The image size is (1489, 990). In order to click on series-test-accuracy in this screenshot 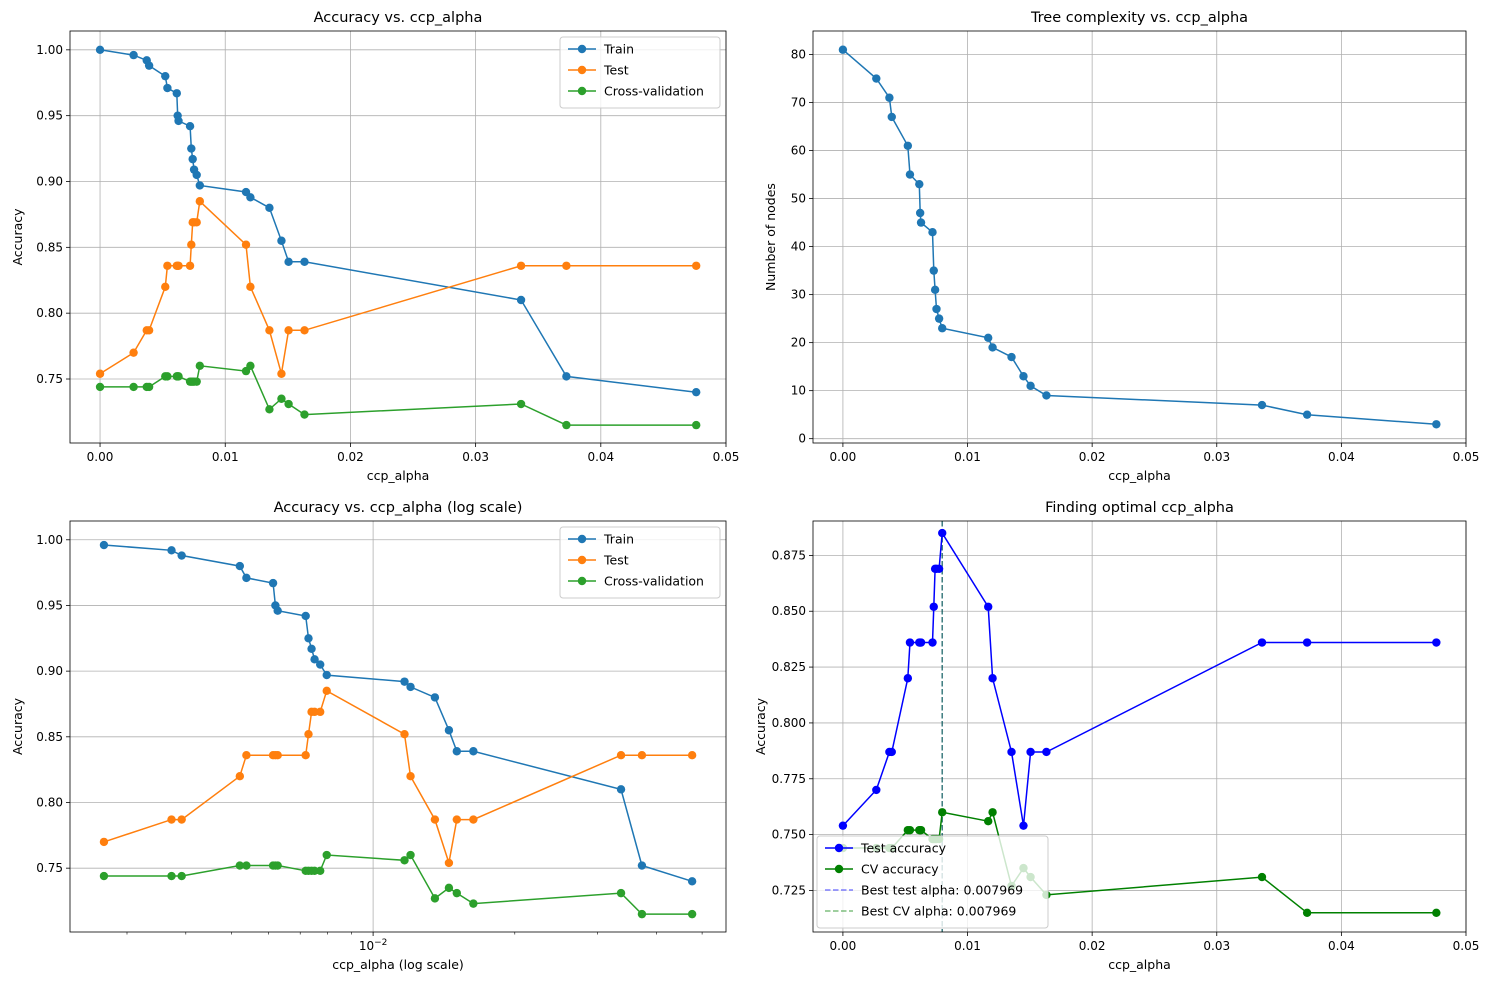, I will do `click(1139, 679)`.